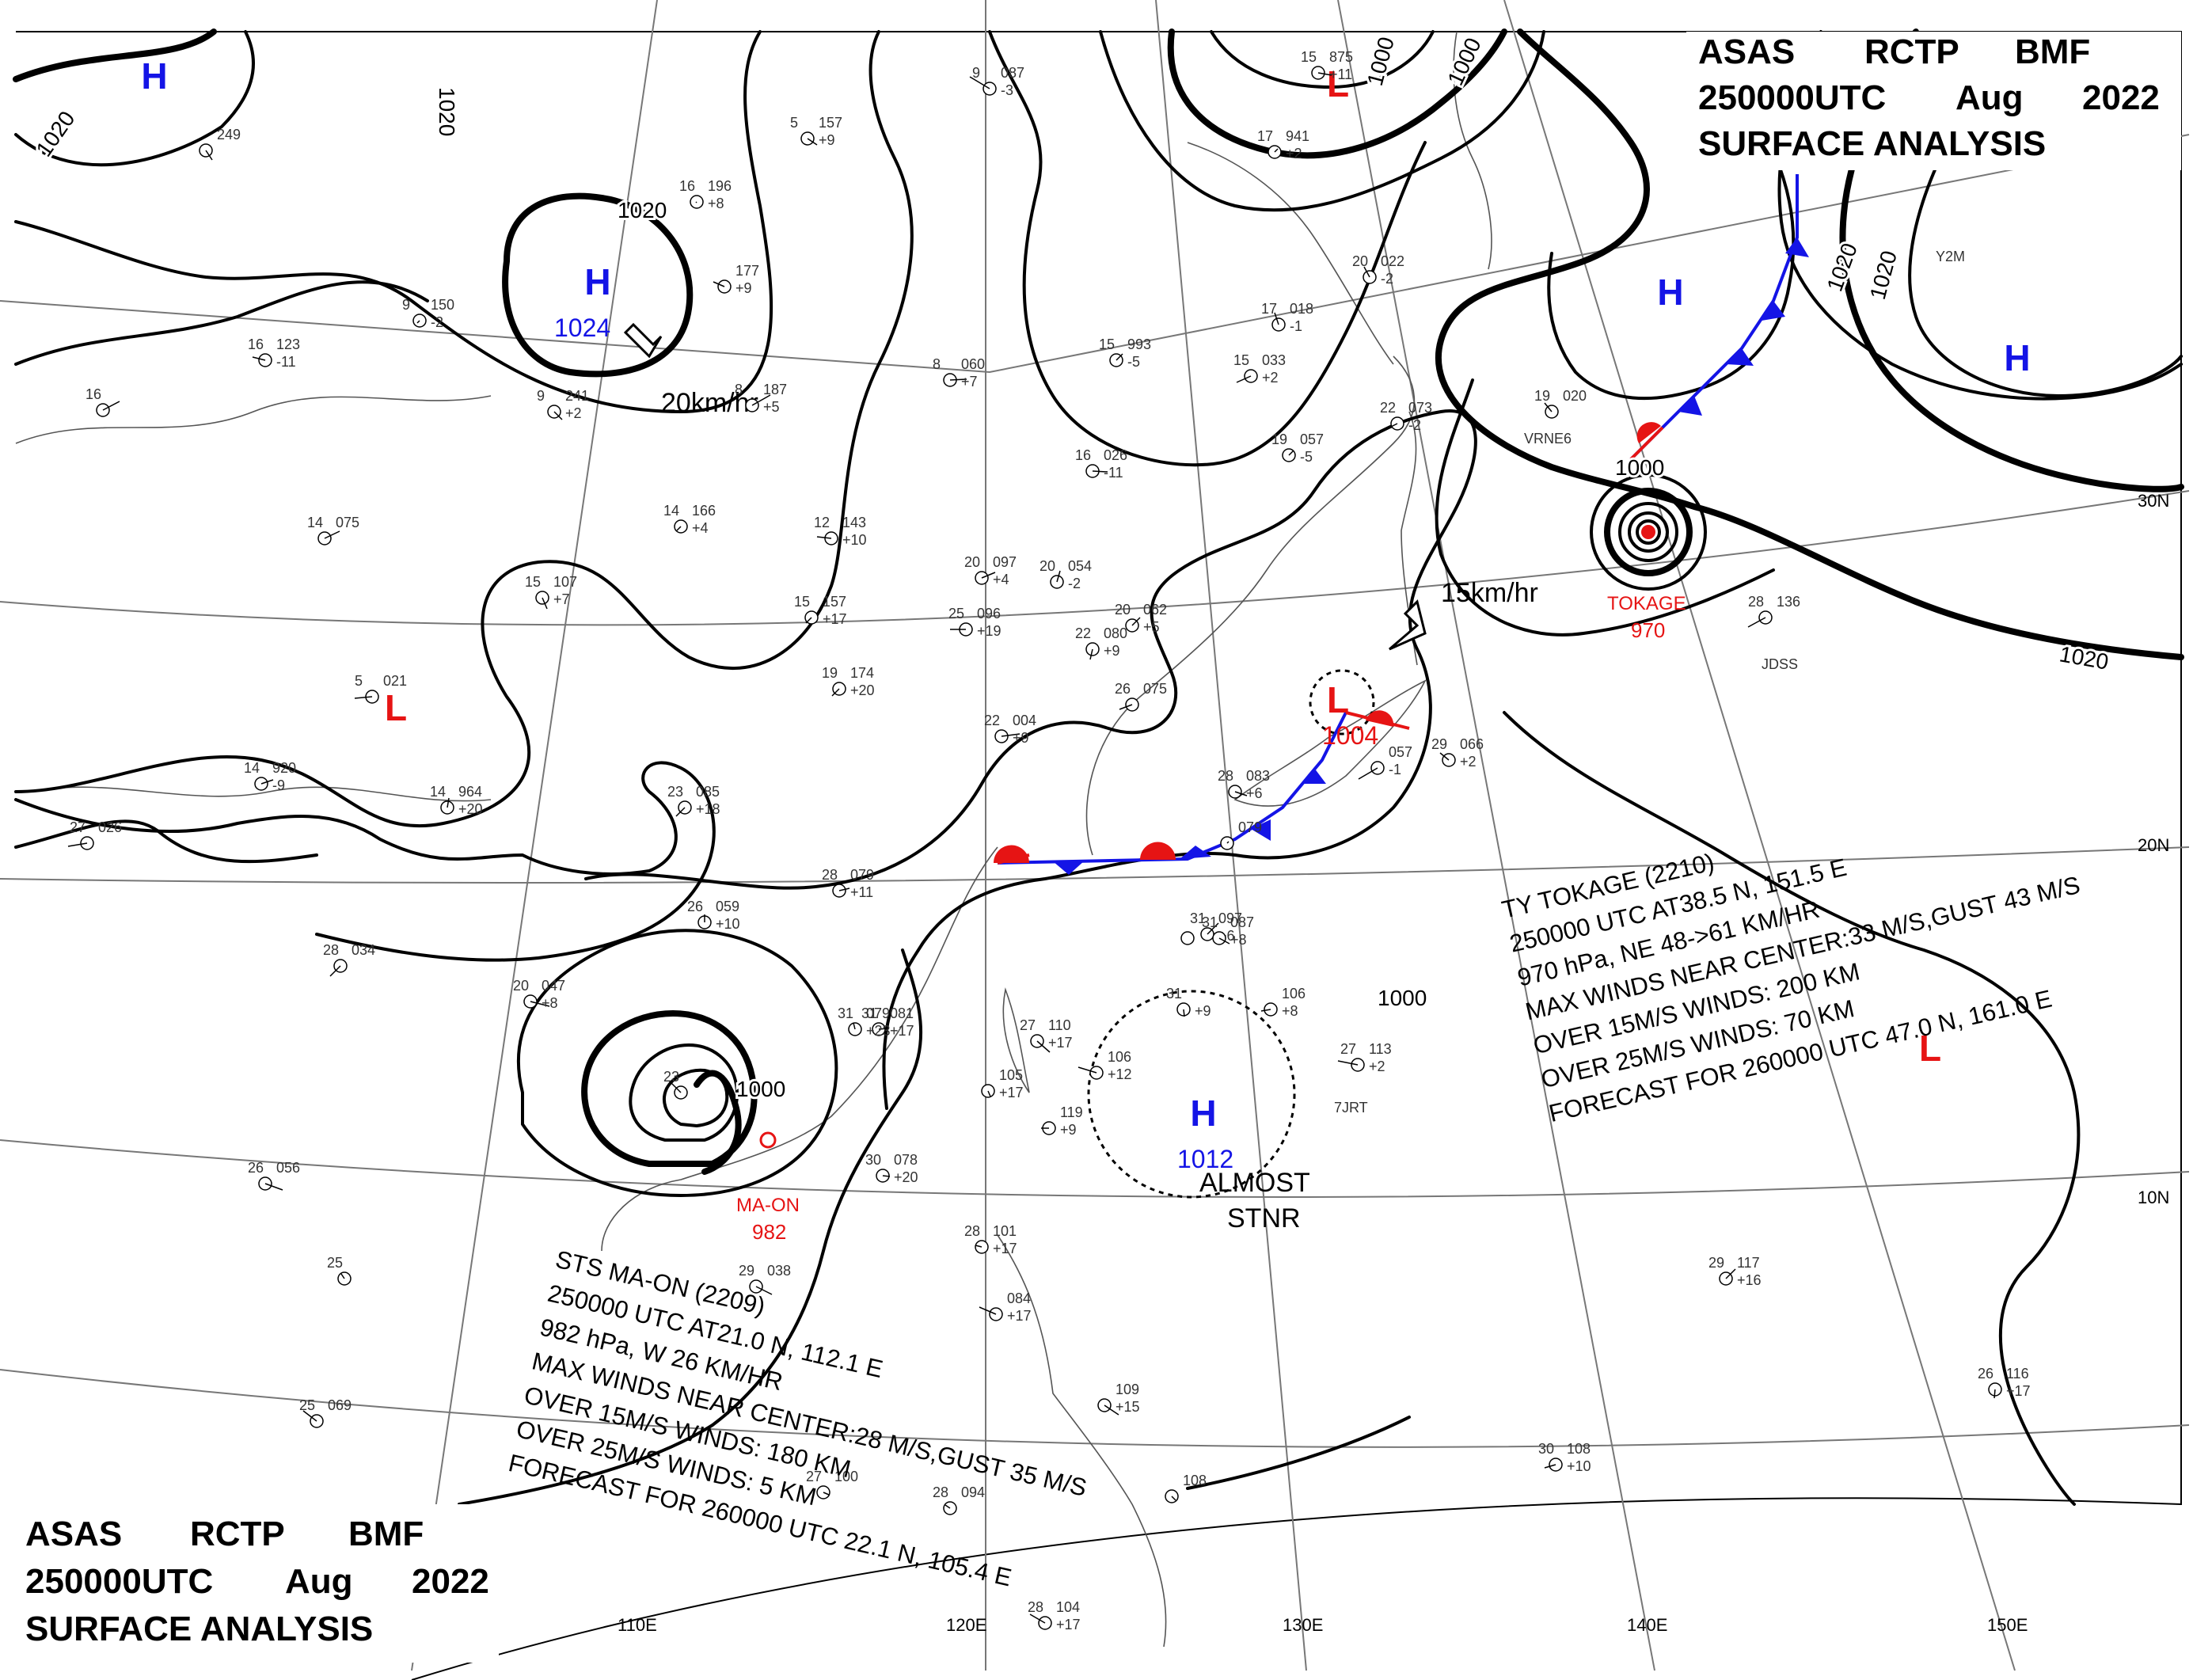  What do you see at coordinates (642, 210) in the screenshot?
I see `isobar-value-label: 1020` at bounding box center [642, 210].